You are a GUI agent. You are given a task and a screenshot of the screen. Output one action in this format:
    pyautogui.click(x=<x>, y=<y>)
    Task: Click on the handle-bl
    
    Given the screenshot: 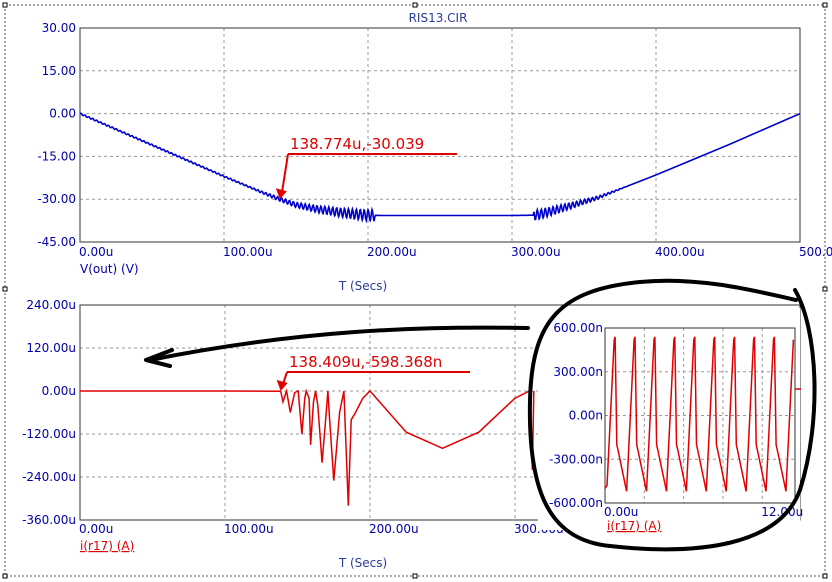 What is the action you would take?
    pyautogui.click(x=5, y=576)
    